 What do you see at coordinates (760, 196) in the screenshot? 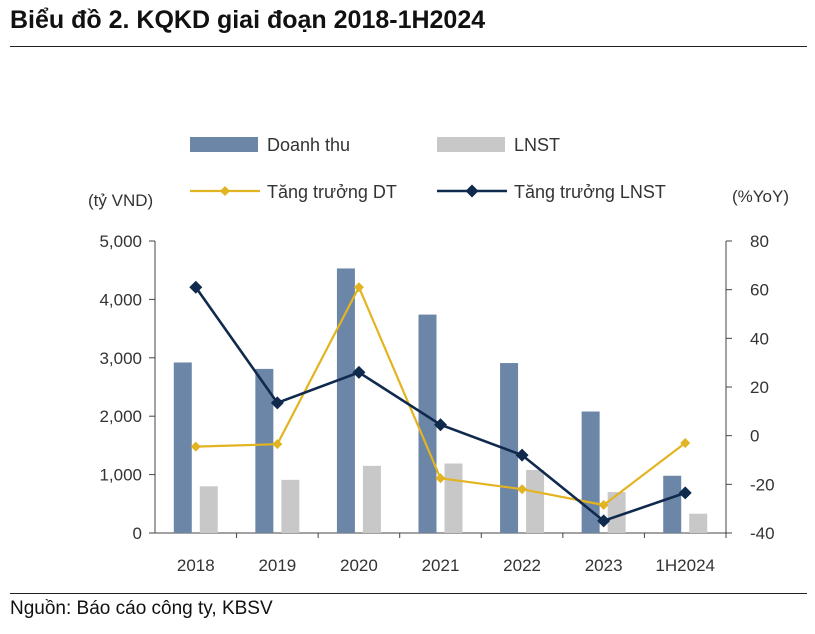
I see `right-axis-label: (%YoY)` at bounding box center [760, 196].